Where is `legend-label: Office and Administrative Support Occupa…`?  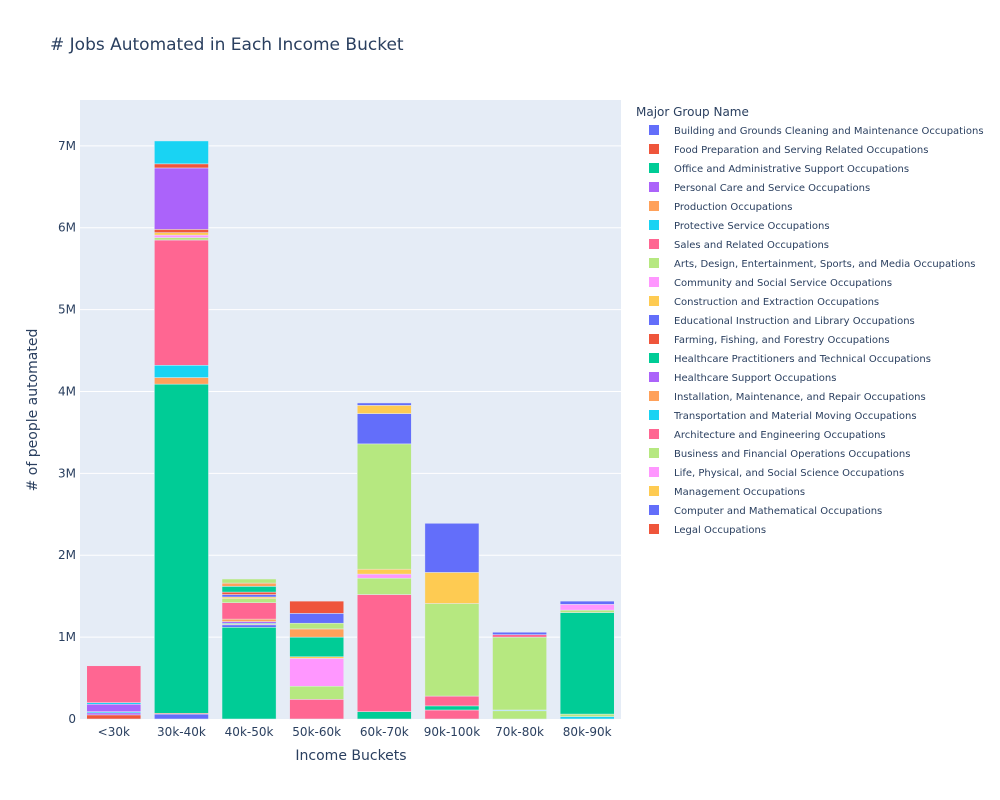
legend-label: Office and Administrative Support Occupa… is located at coordinates (791, 169).